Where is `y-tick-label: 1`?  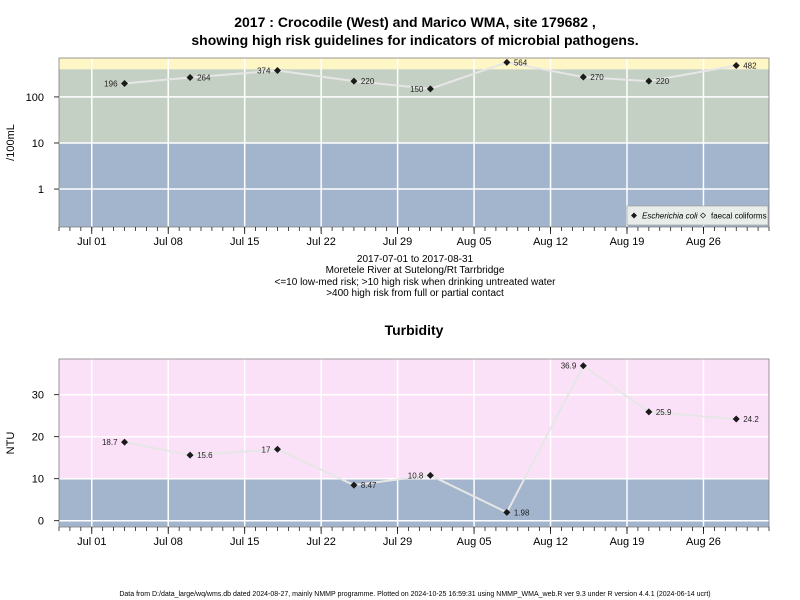
y-tick-label: 1 is located at coordinates (41, 190).